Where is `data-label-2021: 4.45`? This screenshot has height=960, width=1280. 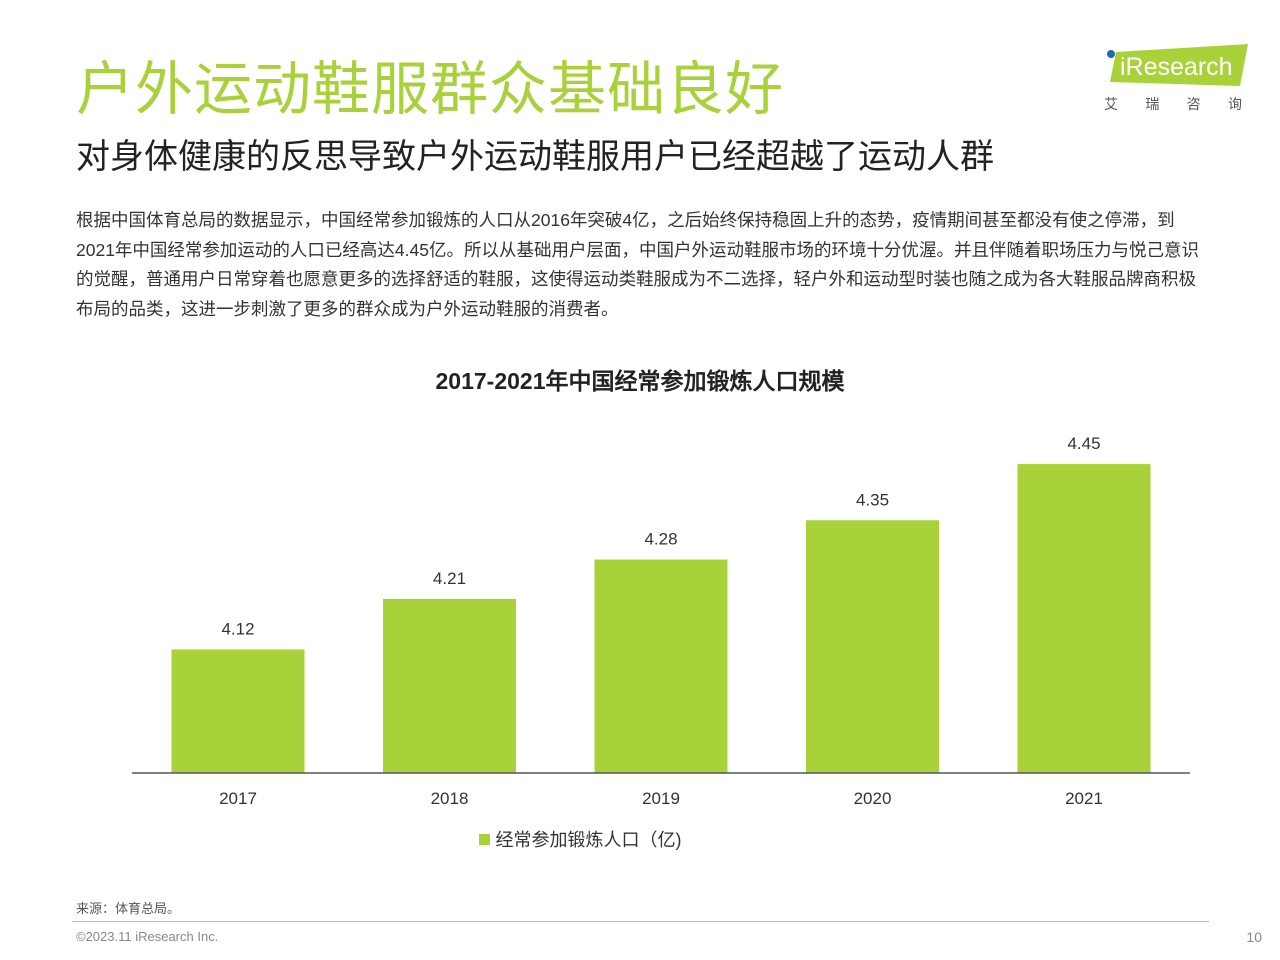
data-label-2021: 4.45 is located at coordinates (1083, 443).